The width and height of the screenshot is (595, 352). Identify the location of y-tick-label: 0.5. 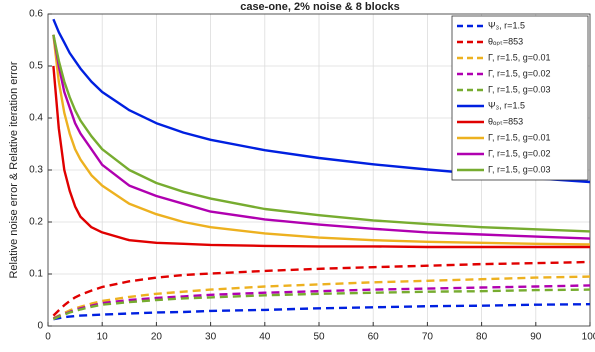
(36, 66).